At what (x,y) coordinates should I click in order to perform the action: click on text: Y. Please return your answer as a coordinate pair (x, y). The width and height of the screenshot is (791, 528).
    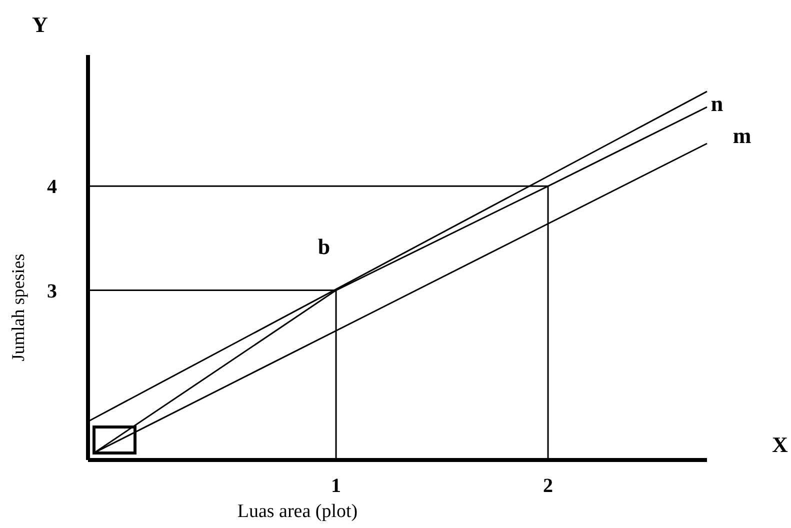
    Looking at the image, I should click on (40, 24).